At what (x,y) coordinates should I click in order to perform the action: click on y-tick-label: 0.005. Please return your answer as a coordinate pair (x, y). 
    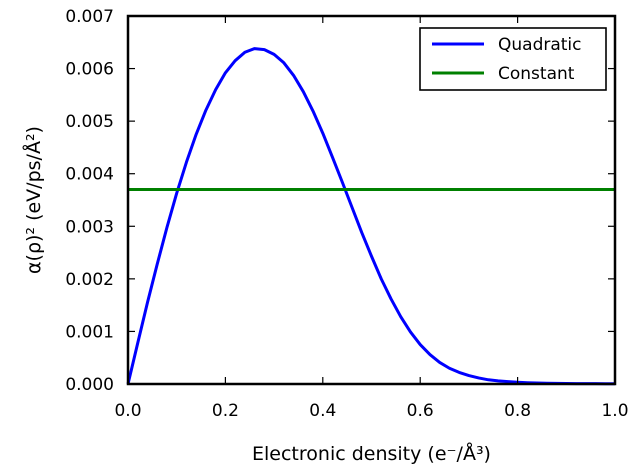
    Looking at the image, I should click on (89, 122).